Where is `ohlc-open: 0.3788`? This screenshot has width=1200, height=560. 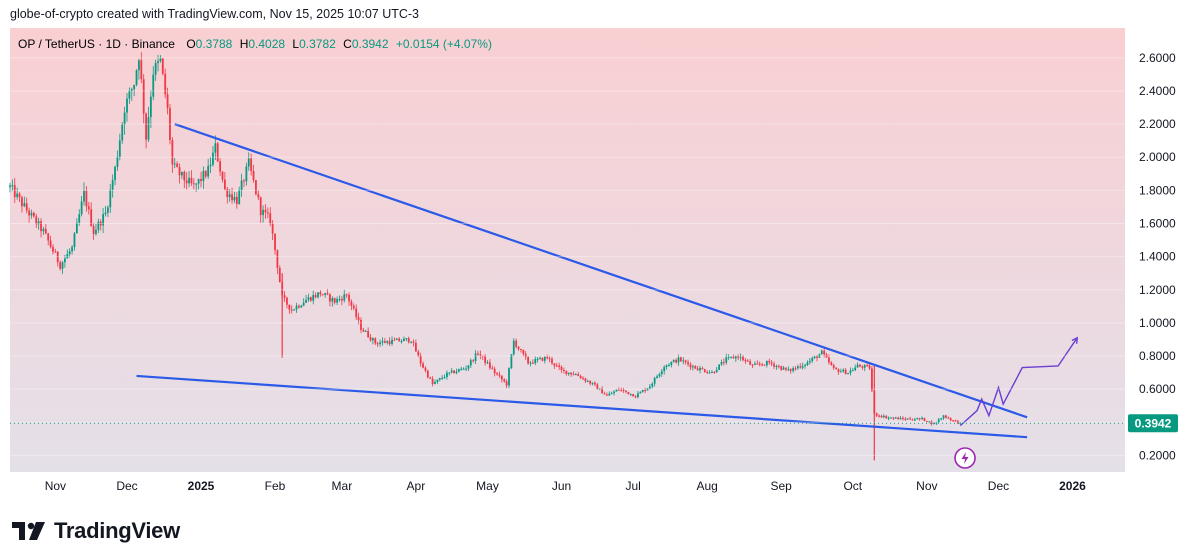
ohlc-open: 0.3788 is located at coordinates (214, 44).